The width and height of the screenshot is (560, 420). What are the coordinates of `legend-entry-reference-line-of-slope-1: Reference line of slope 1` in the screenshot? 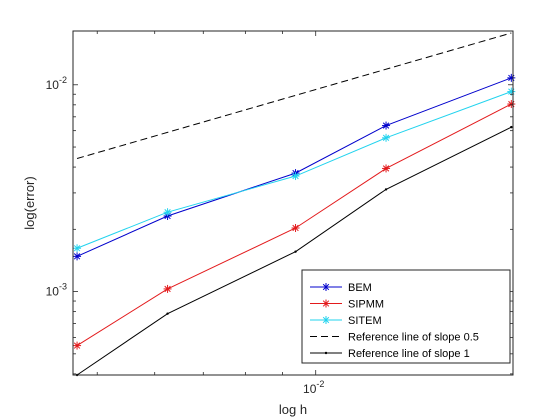 It's located at (390, 354).